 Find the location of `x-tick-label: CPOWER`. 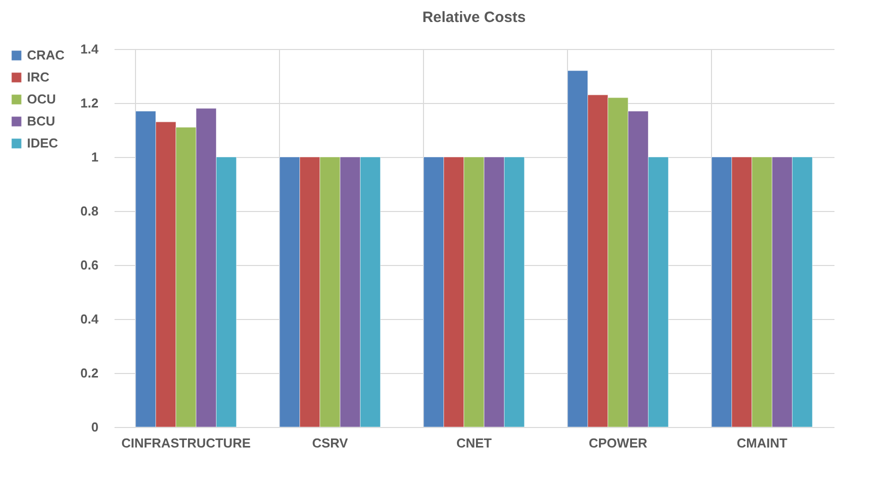

x-tick-label: CPOWER is located at coordinates (618, 443).